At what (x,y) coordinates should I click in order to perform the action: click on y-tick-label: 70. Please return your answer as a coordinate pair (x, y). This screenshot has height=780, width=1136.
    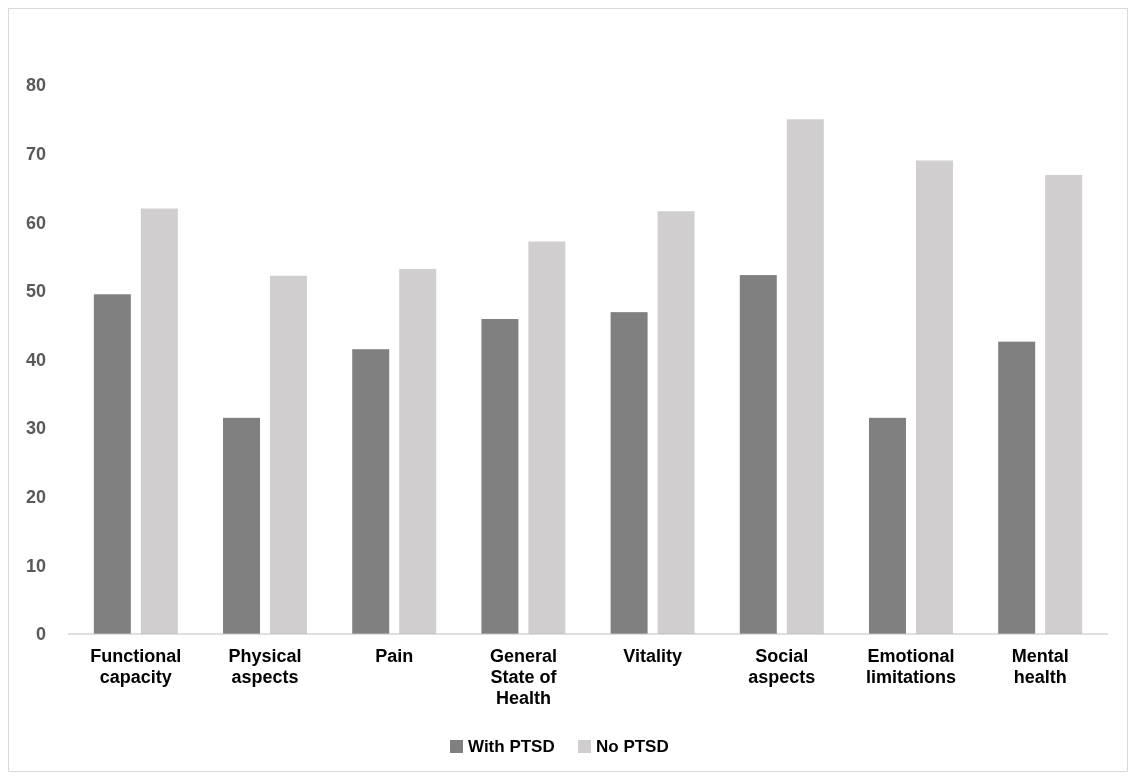
    Looking at the image, I should click on (35, 153).